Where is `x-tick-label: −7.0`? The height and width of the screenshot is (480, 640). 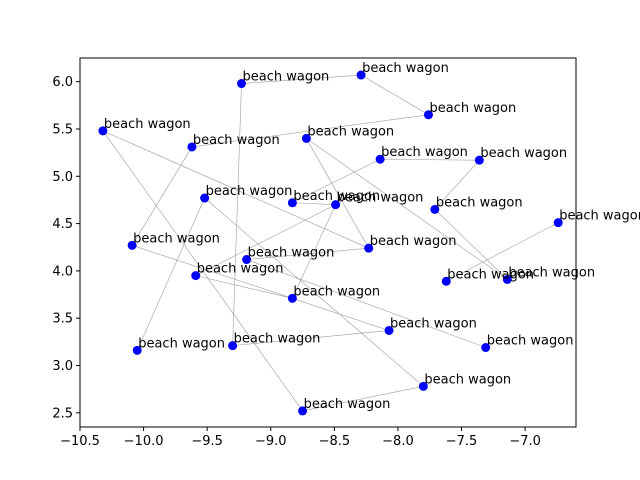 x-tick-label: −7.0 is located at coordinates (525, 441).